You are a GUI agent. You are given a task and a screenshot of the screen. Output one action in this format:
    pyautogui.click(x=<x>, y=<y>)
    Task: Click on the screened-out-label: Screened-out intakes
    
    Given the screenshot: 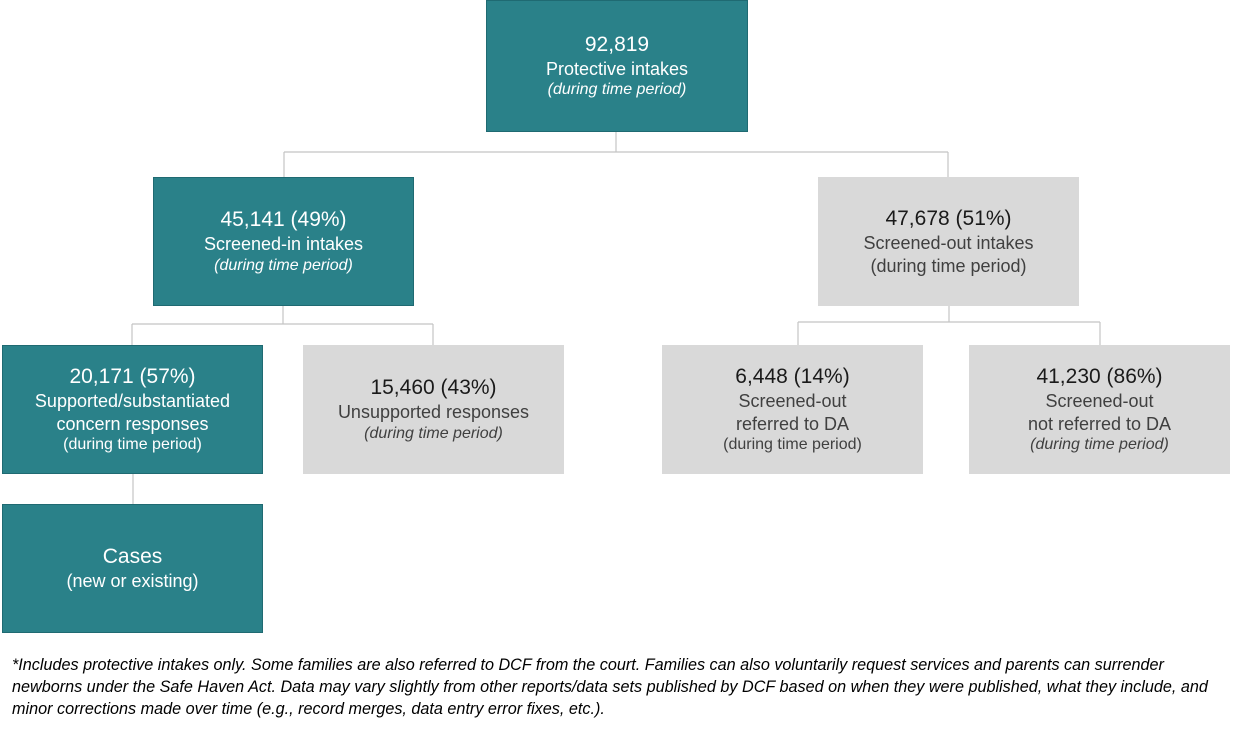 What is the action you would take?
    pyautogui.click(x=948, y=243)
    